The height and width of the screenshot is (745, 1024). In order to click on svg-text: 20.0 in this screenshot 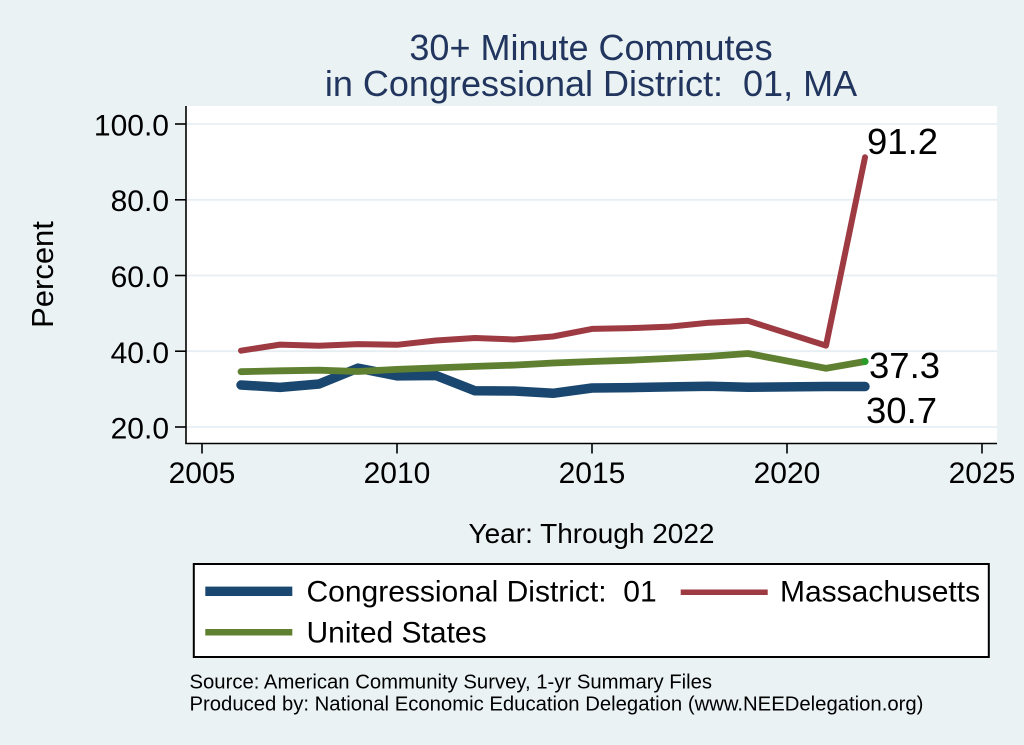, I will do `click(140, 429)`.